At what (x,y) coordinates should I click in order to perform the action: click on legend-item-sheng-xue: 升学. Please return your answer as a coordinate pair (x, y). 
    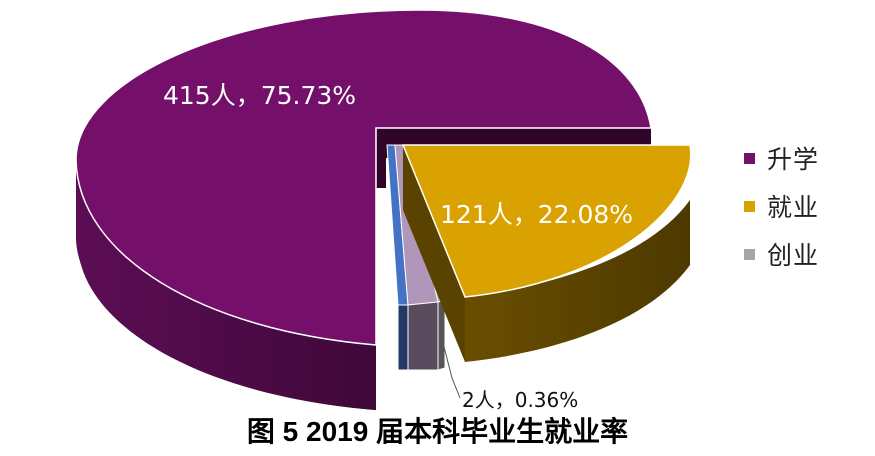
    Looking at the image, I should click on (781, 158).